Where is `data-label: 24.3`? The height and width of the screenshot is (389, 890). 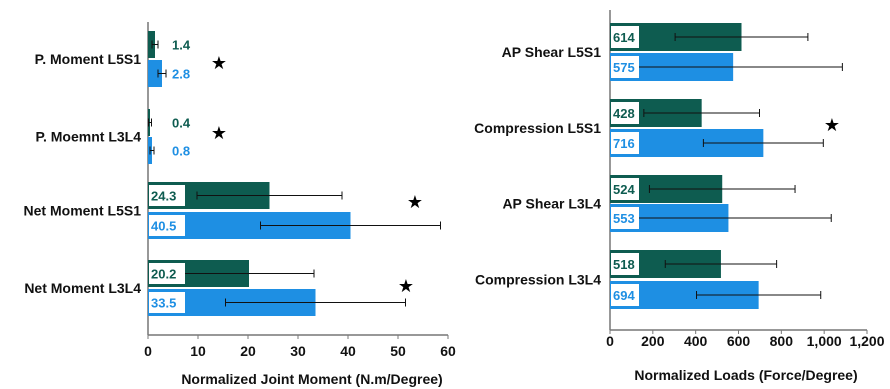
data-label: 24.3 is located at coordinates (163, 196).